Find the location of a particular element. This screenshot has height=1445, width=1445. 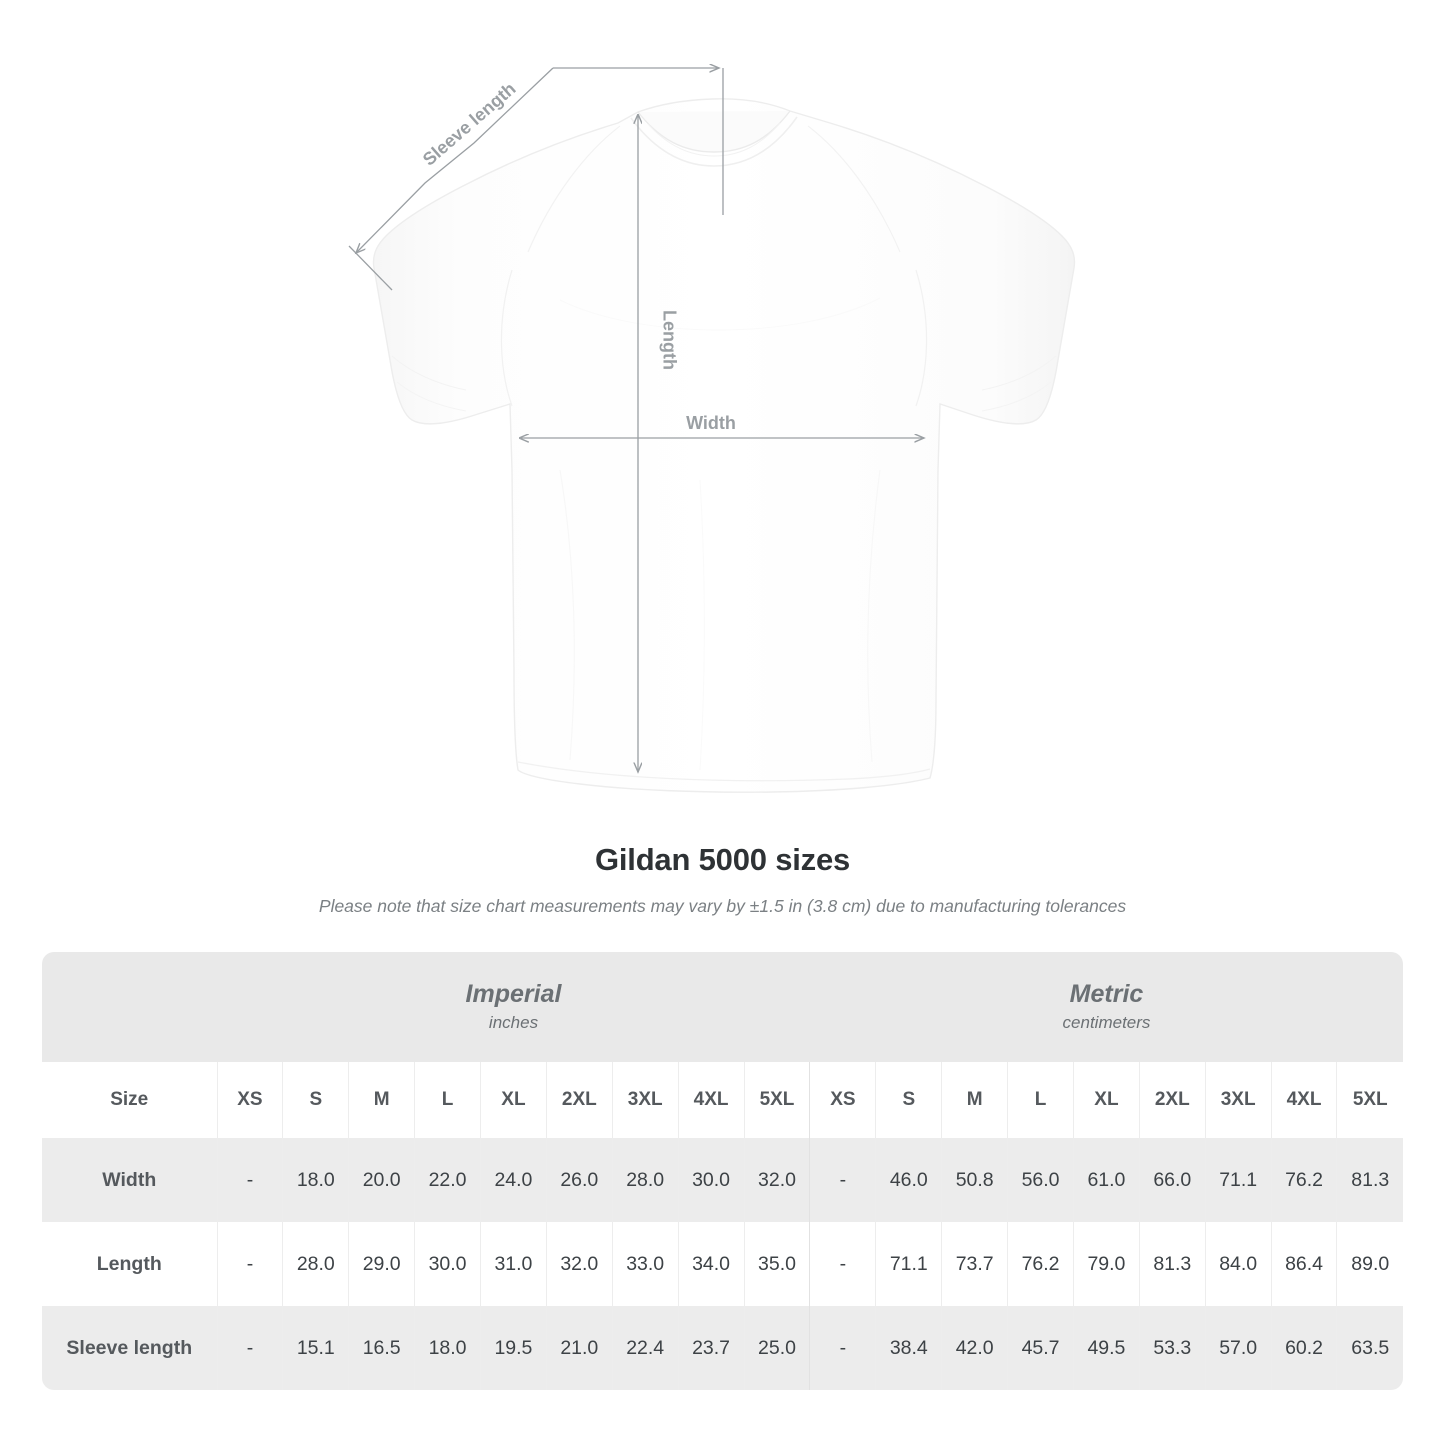

cell-length-imperial-5xl: 35.0 is located at coordinates (776, 1264).